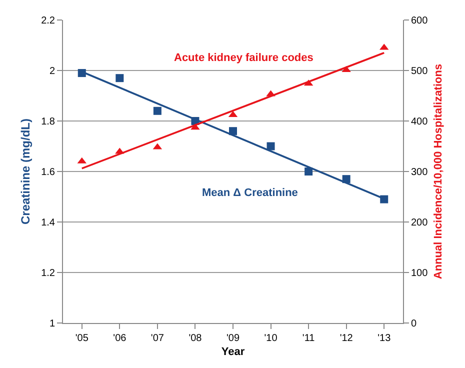  Describe the element at coordinates (419, 71) in the screenshot. I see `y2-tick-label: 500` at that location.